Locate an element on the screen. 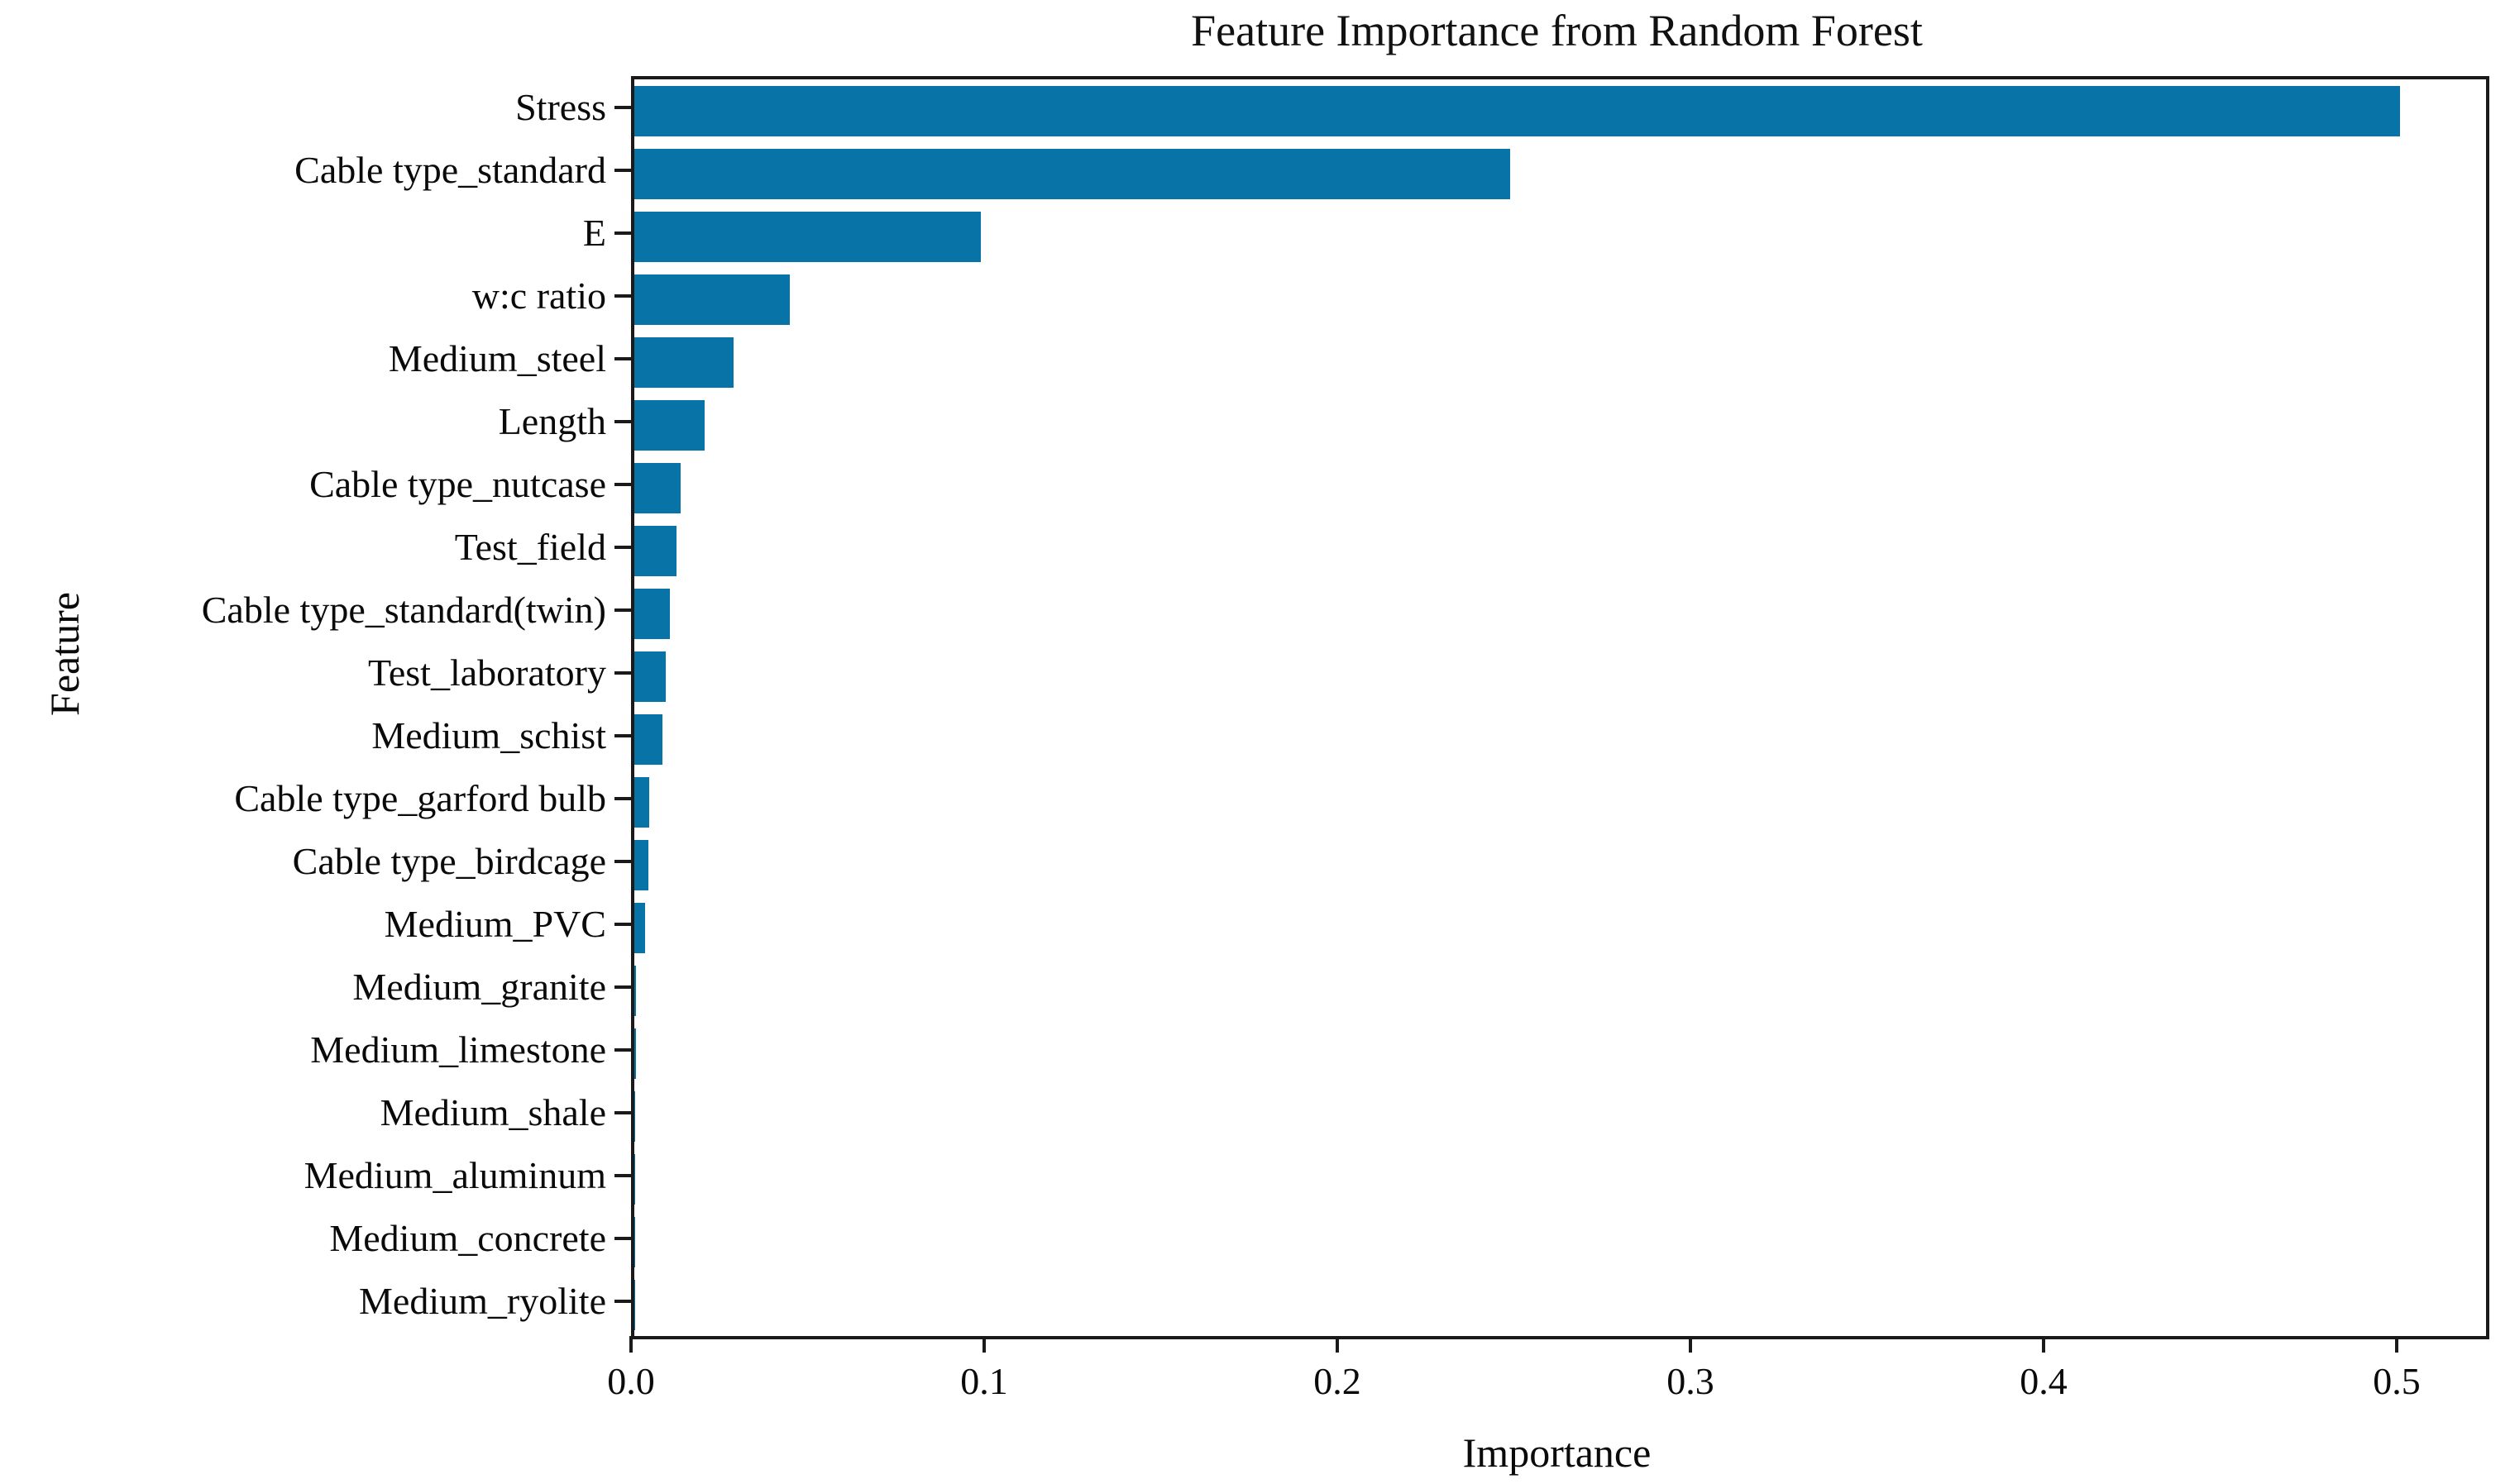 Image resolution: width=2510 pixels, height=1484 pixels. bar-cable-type-nutcase is located at coordinates (657, 488).